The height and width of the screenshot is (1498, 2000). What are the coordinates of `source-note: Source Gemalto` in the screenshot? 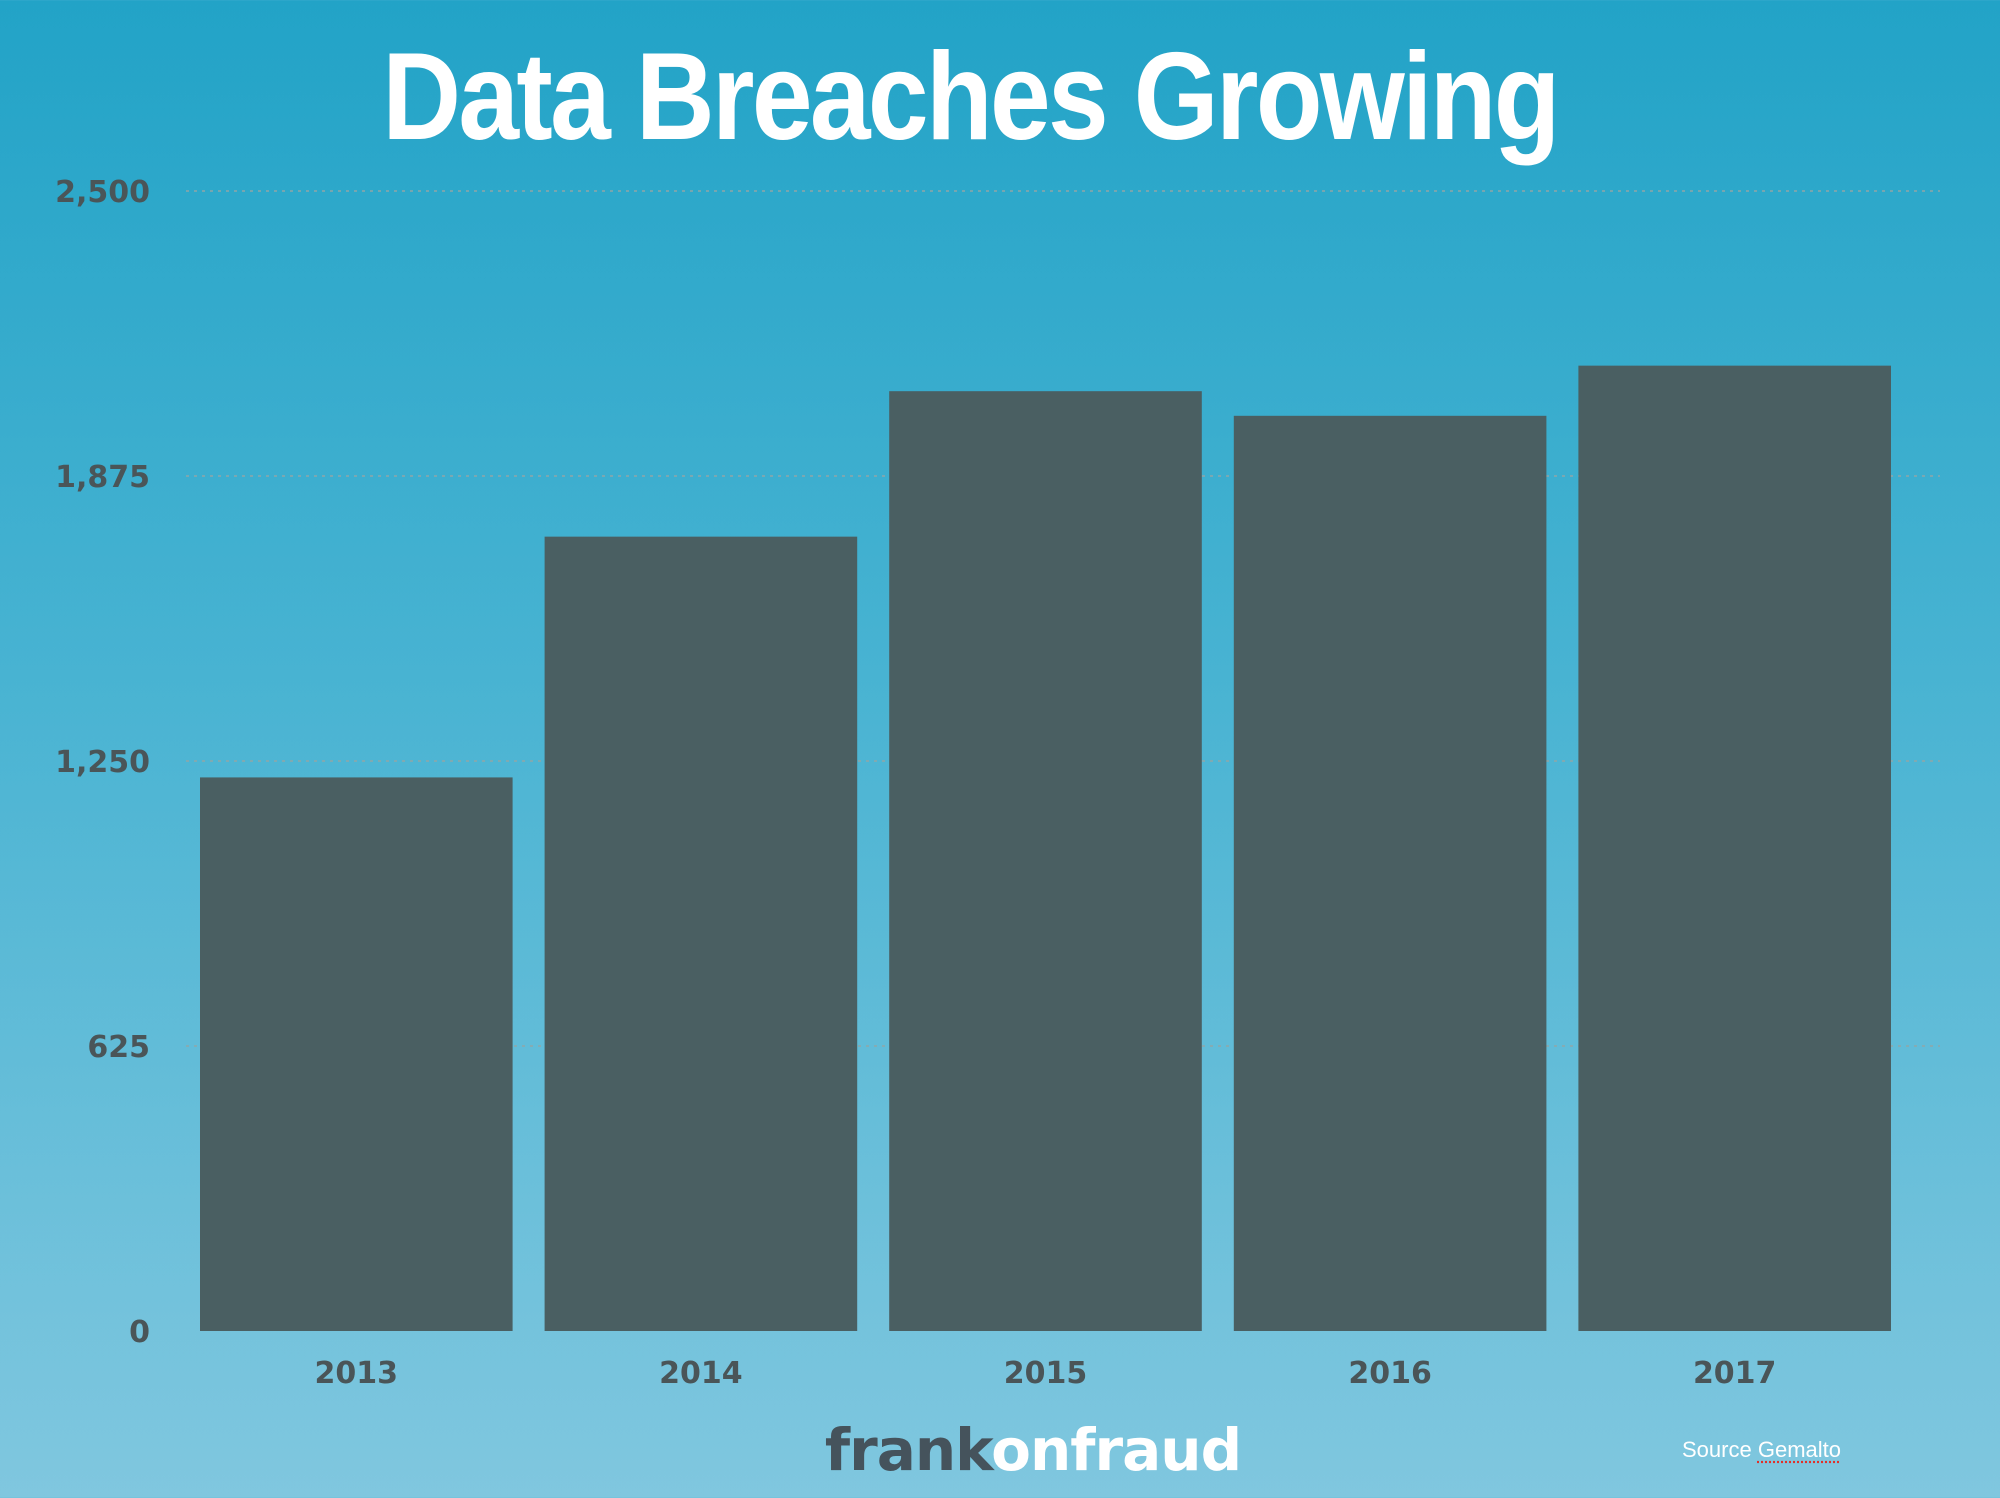 It's located at (1761, 1450).